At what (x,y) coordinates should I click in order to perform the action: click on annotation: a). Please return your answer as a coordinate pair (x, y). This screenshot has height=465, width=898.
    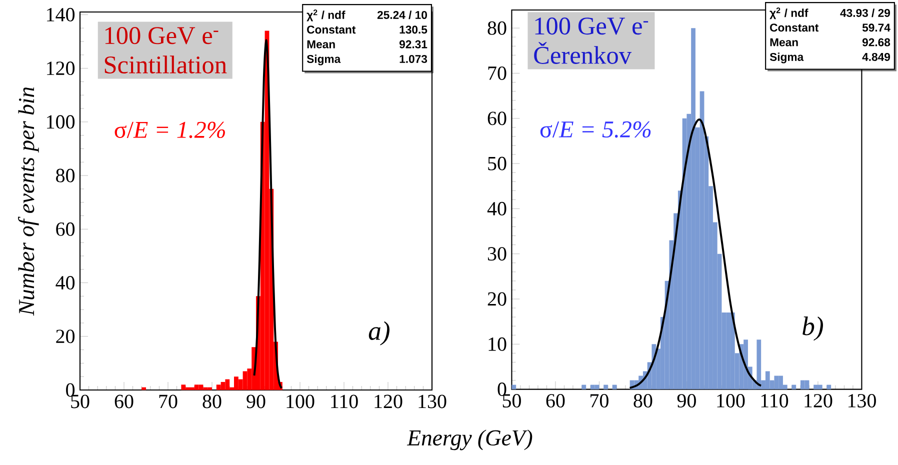
    Looking at the image, I should click on (379, 333).